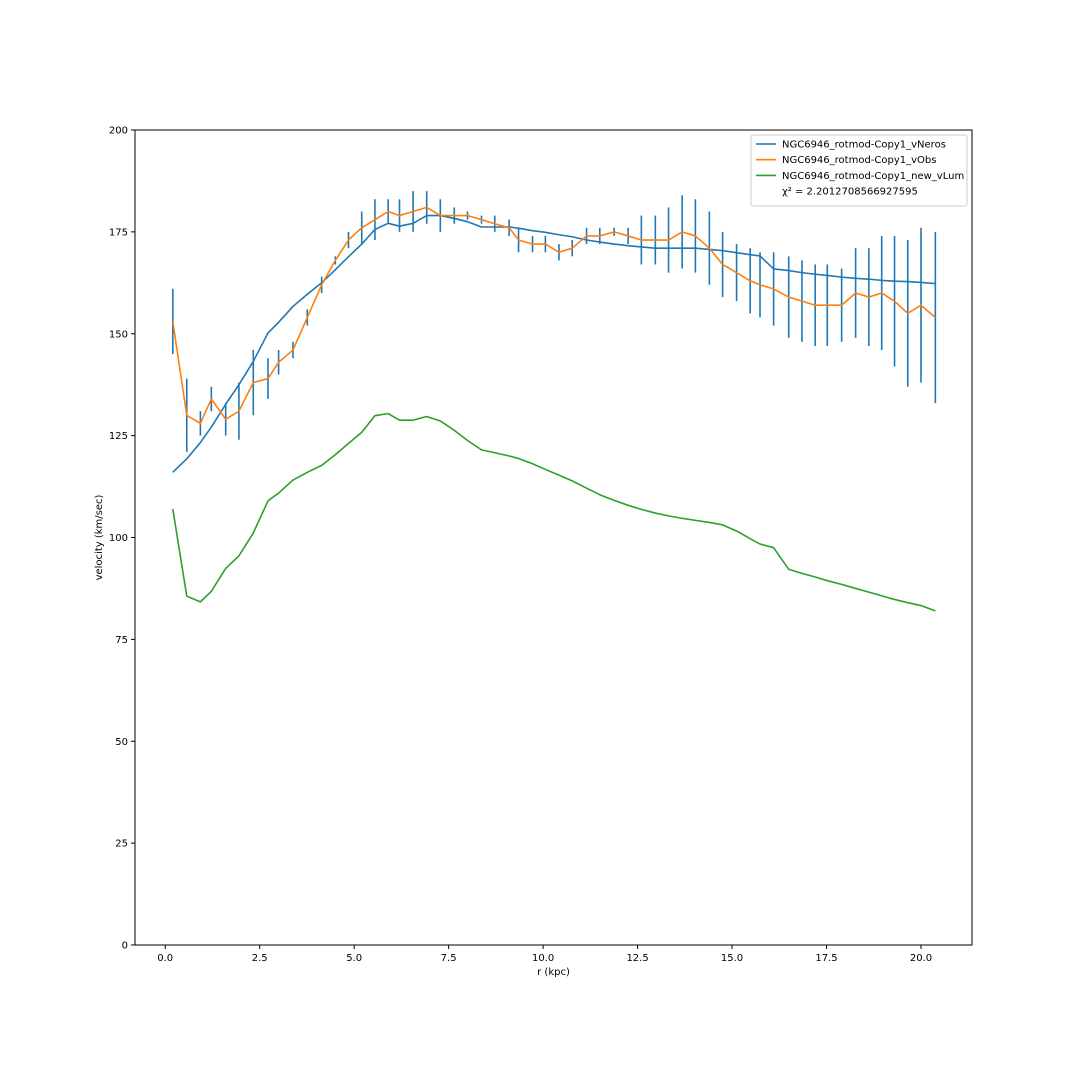 The image size is (1080, 1080). What do you see at coordinates (165, 958) in the screenshot?
I see `x-tick-label: 0.0` at bounding box center [165, 958].